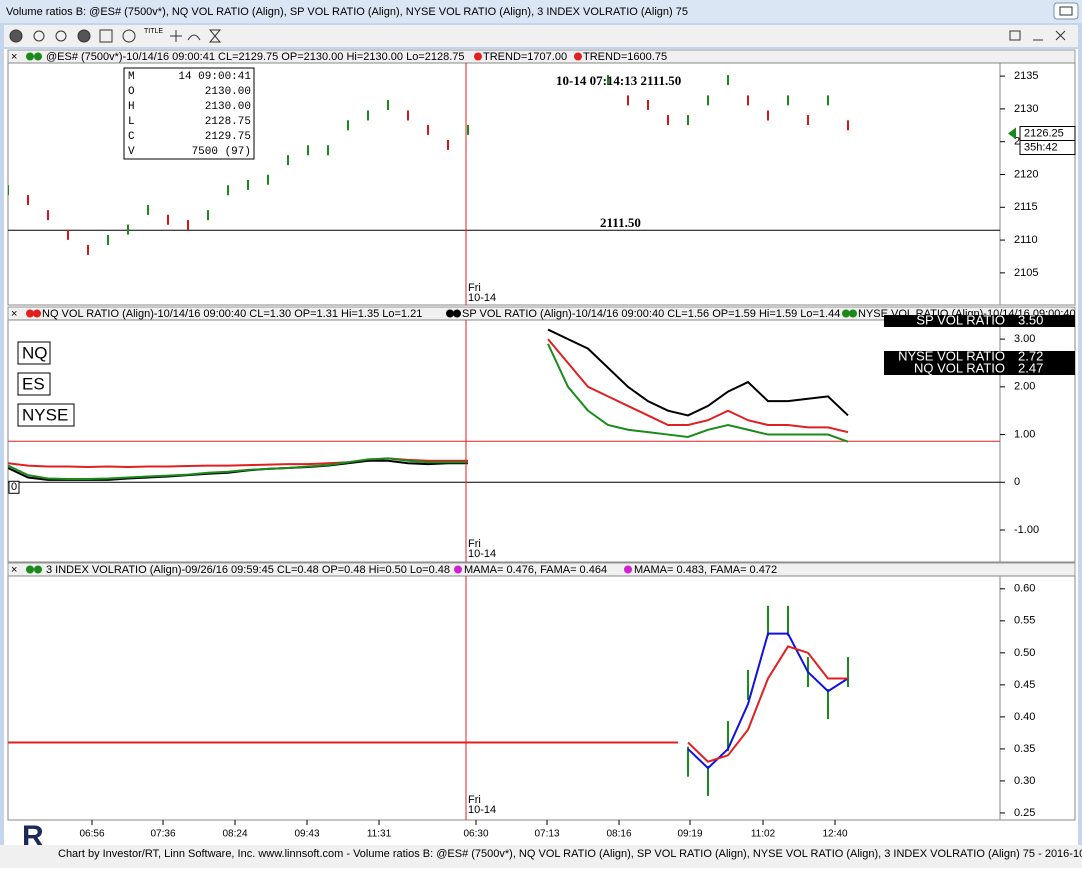 The image size is (1082, 873). What do you see at coordinates (1026, 240) in the screenshot?
I see `y-tick-label: 2110` at bounding box center [1026, 240].